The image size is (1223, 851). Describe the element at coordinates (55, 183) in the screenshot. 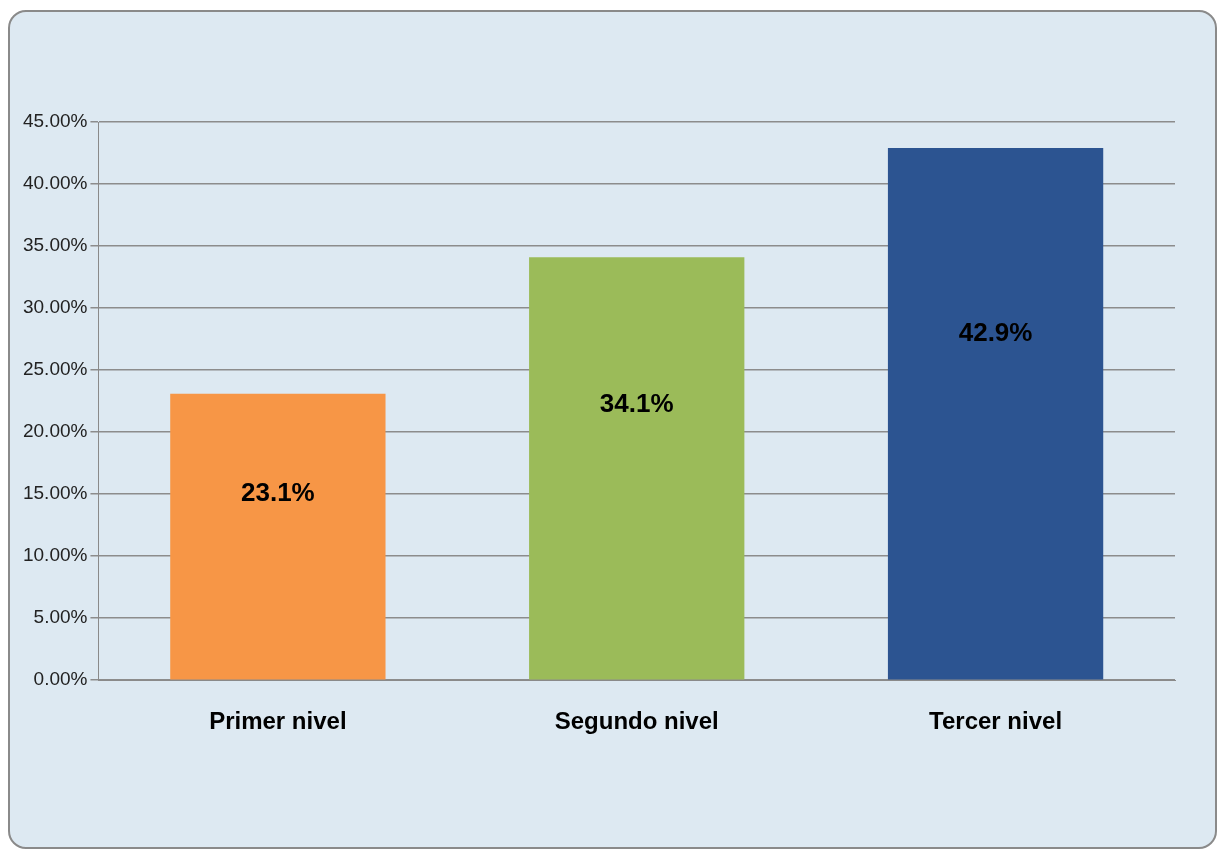

I see `y-tick-label: 40.00%` at that location.